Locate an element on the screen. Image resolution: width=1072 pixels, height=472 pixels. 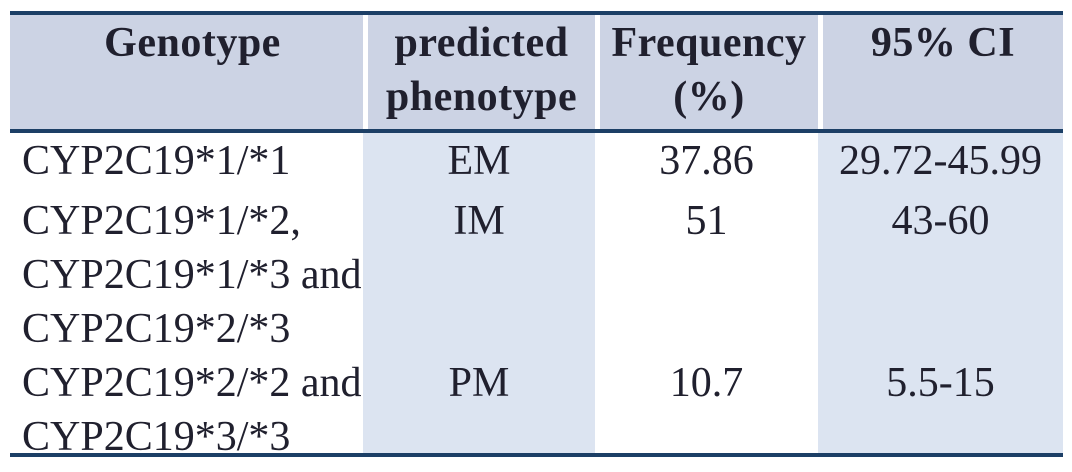
genotype-cell: CYP2C19*1/*1 is located at coordinates (186, 163).